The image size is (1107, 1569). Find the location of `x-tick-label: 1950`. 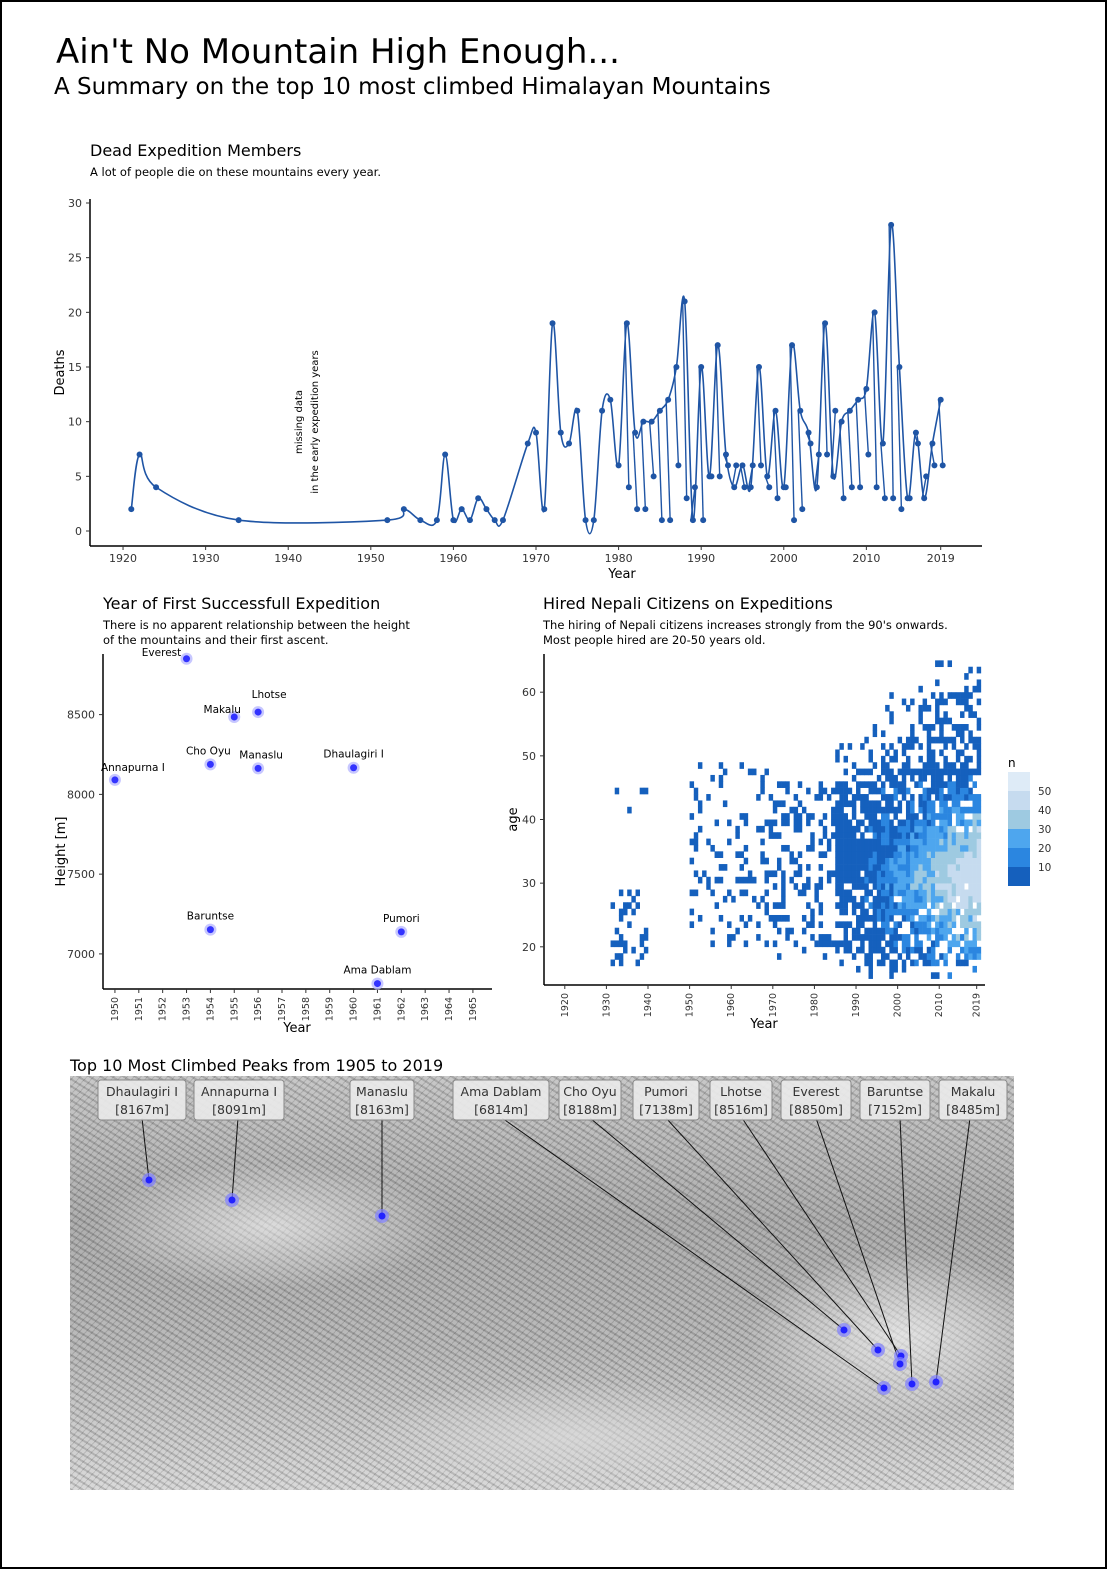

x-tick-label: 1950 is located at coordinates (690, 1005).